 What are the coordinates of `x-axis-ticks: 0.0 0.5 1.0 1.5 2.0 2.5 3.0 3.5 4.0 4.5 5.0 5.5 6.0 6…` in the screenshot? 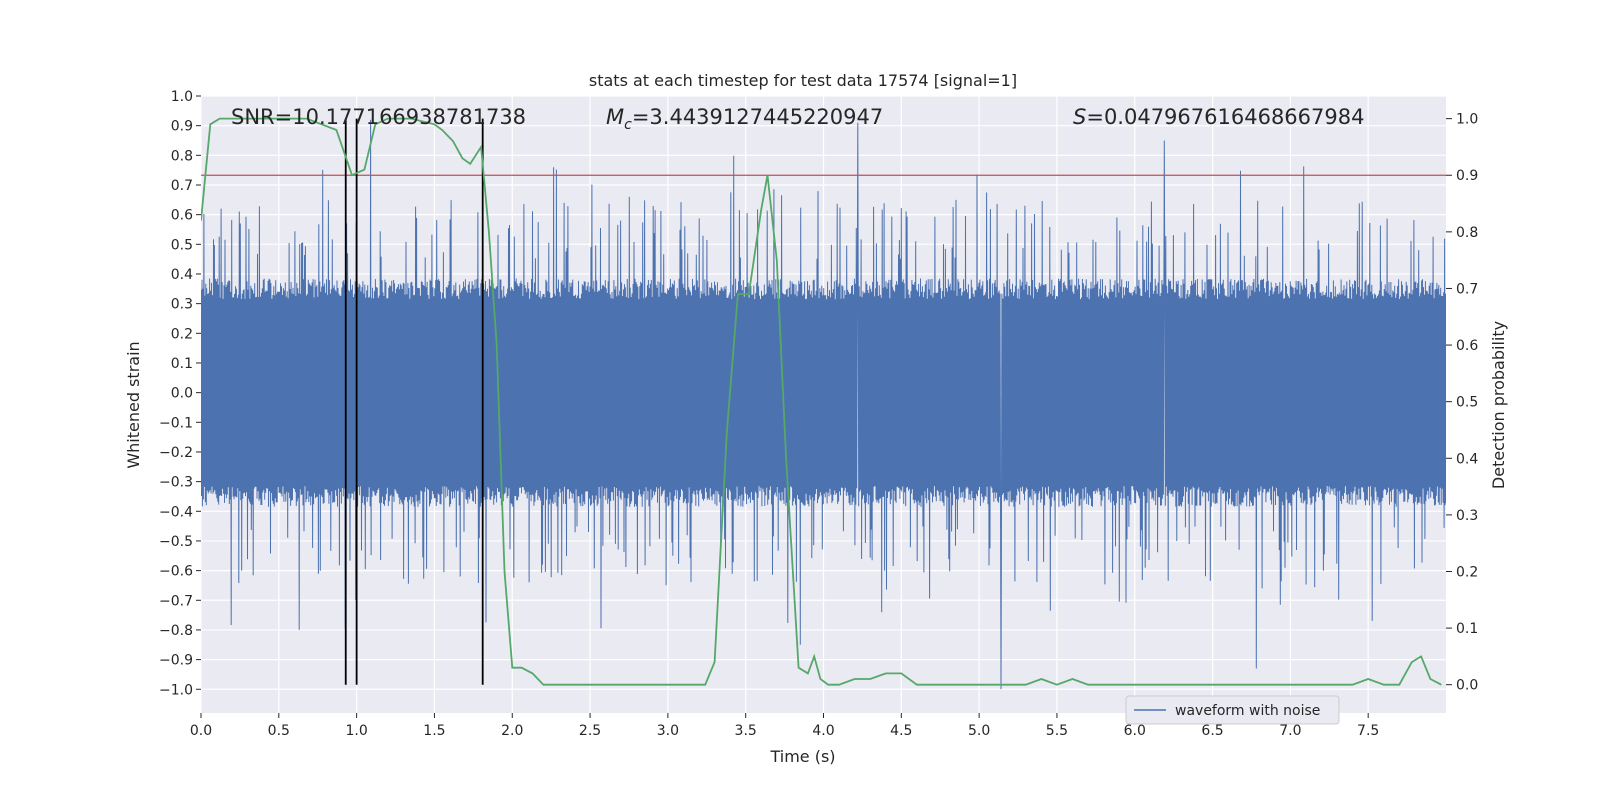 It's located at (784, 726).